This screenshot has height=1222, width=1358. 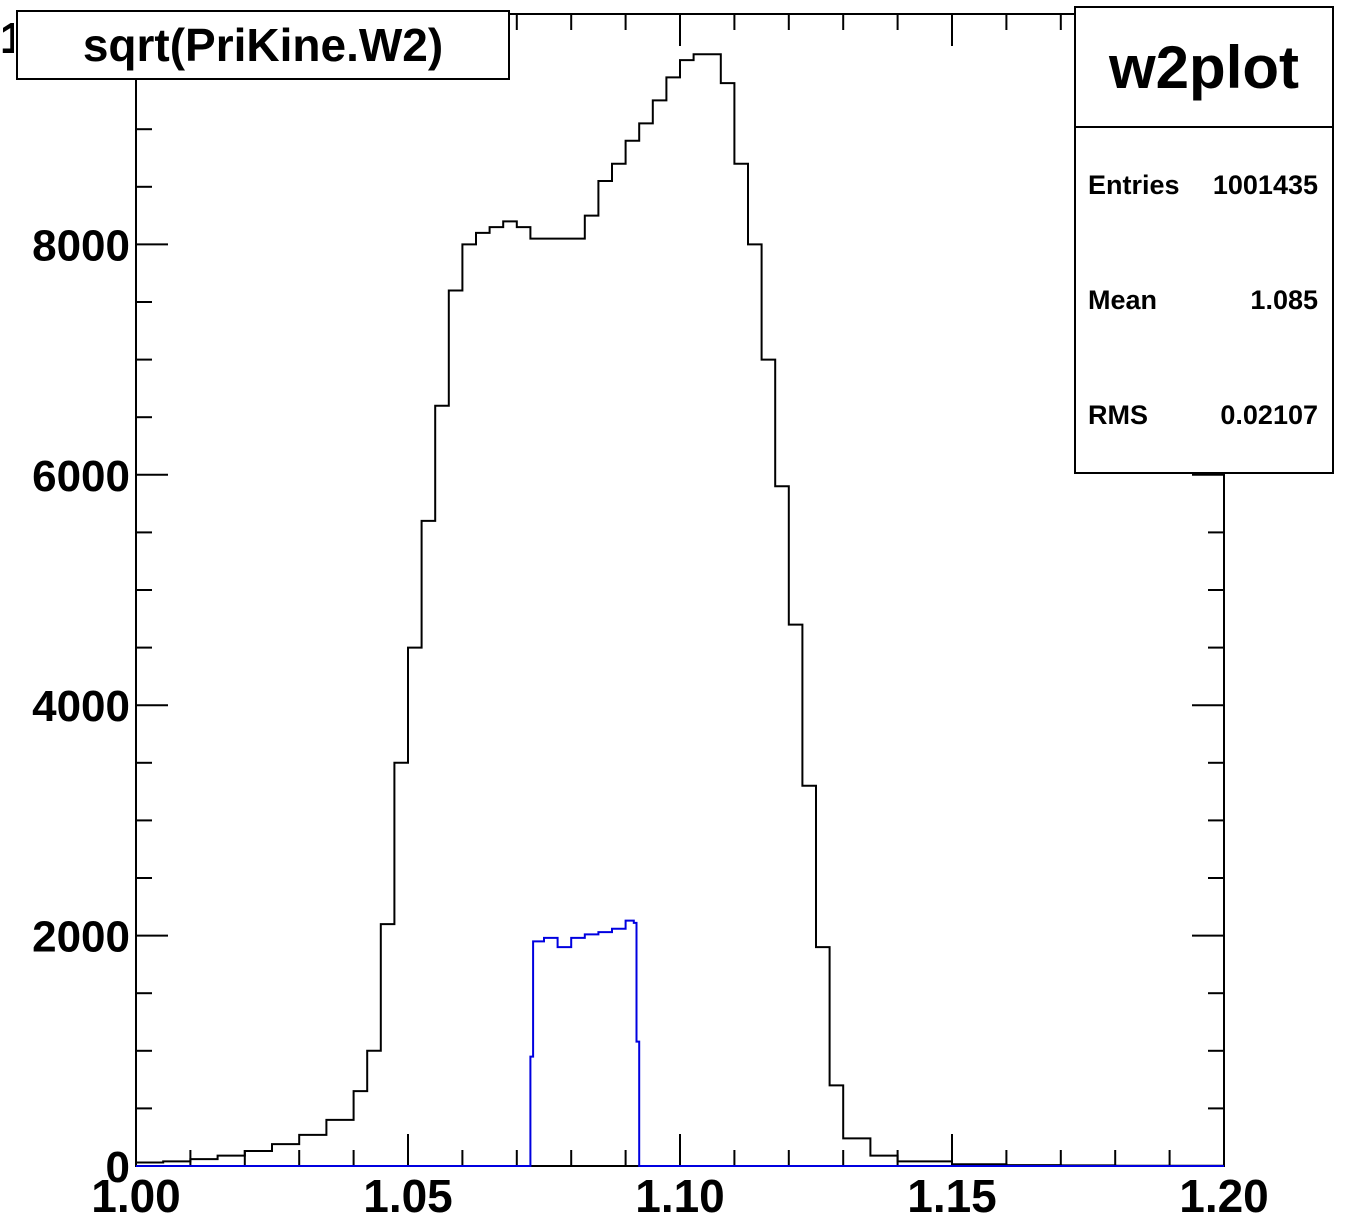 I want to click on x-tick-label: 1.00, so click(x=136, y=1196).